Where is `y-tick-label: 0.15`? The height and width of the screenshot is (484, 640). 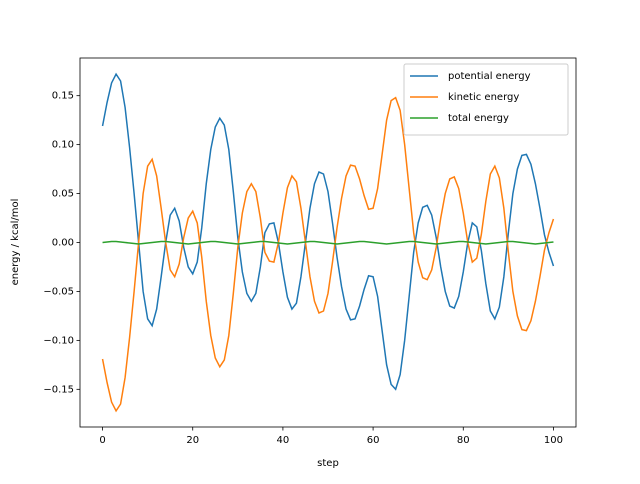 y-tick-label: 0.15 is located at coordinates (63, 96).